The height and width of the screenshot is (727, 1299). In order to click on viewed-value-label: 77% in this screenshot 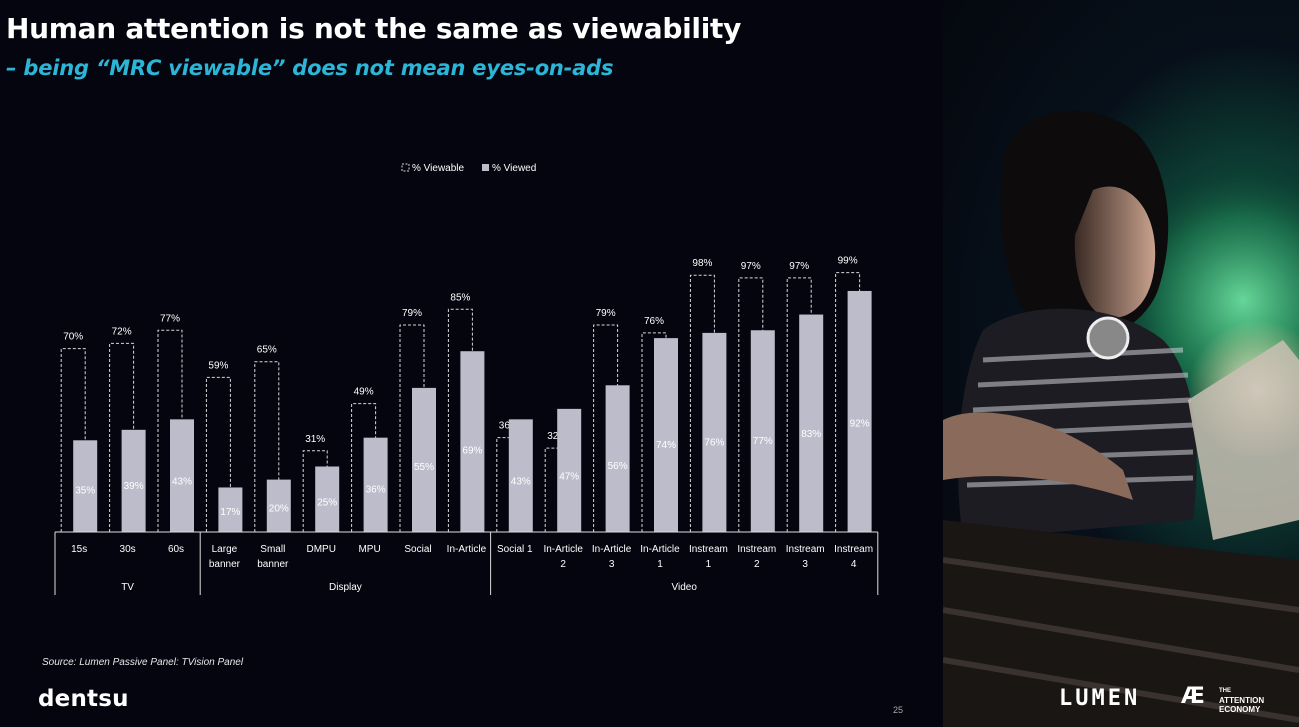, I will do `click(763, 441)`.